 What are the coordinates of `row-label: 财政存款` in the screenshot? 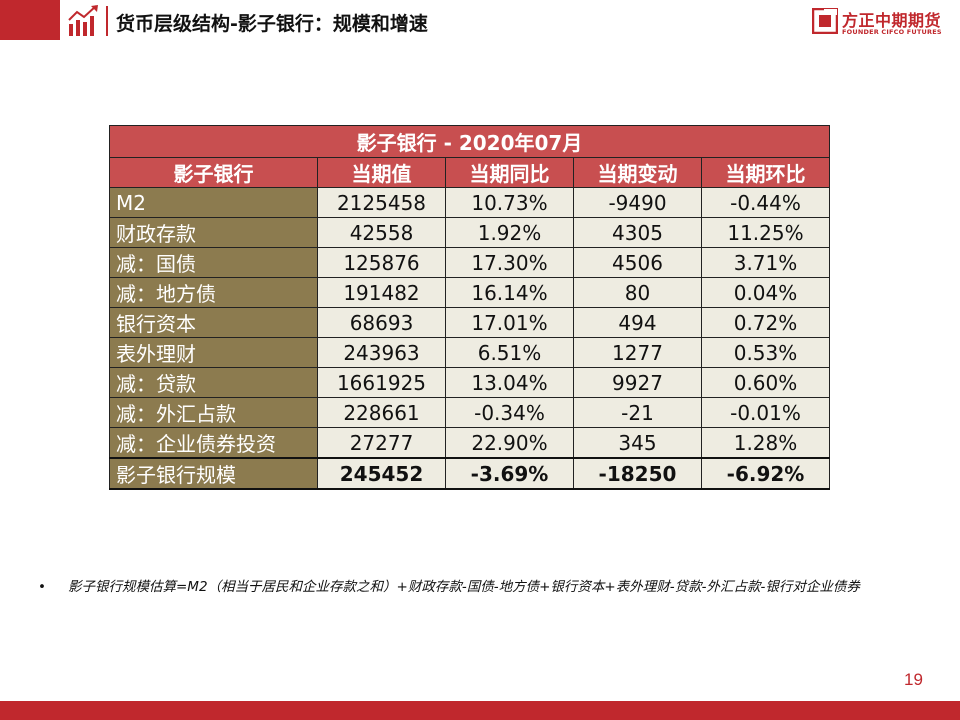 It's located at (213, 232).